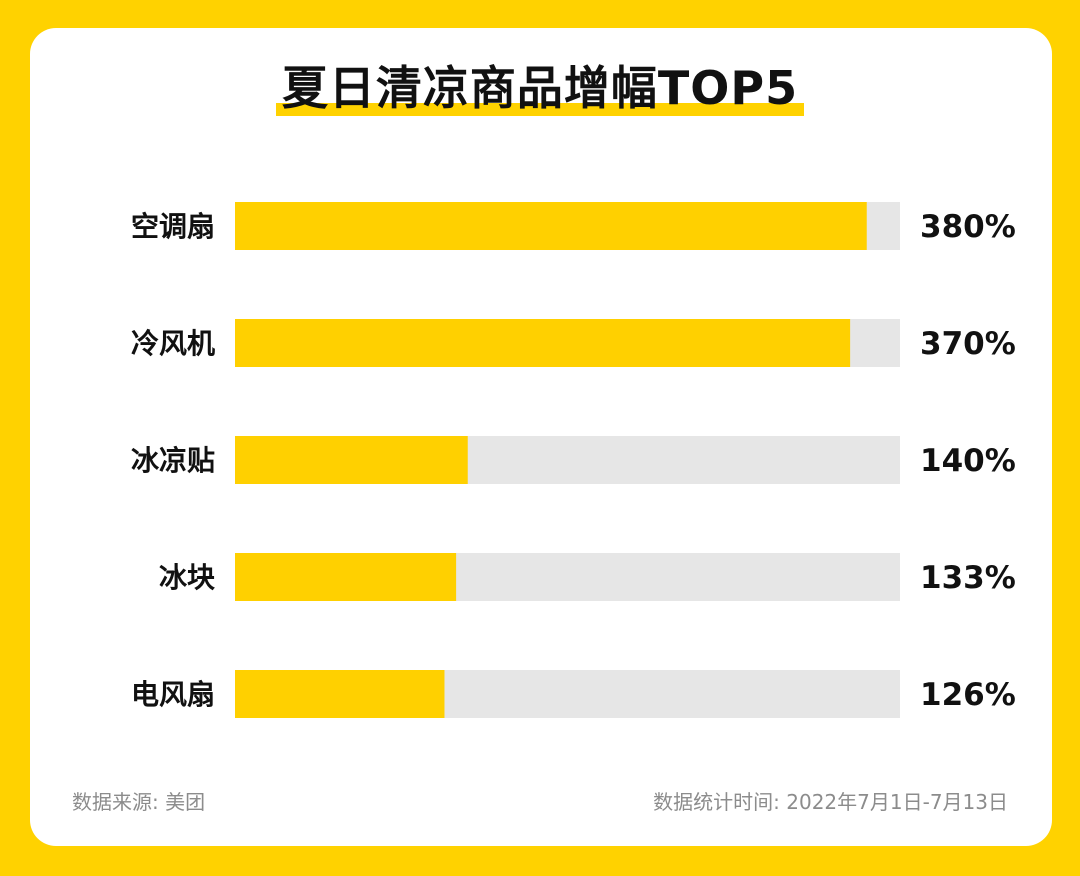 Image resolution: width=1080 pixels, height=876 pixels. Describe the element at coordinates (968, 344) in the screenshot. I see `value-label: 370%` at that location.